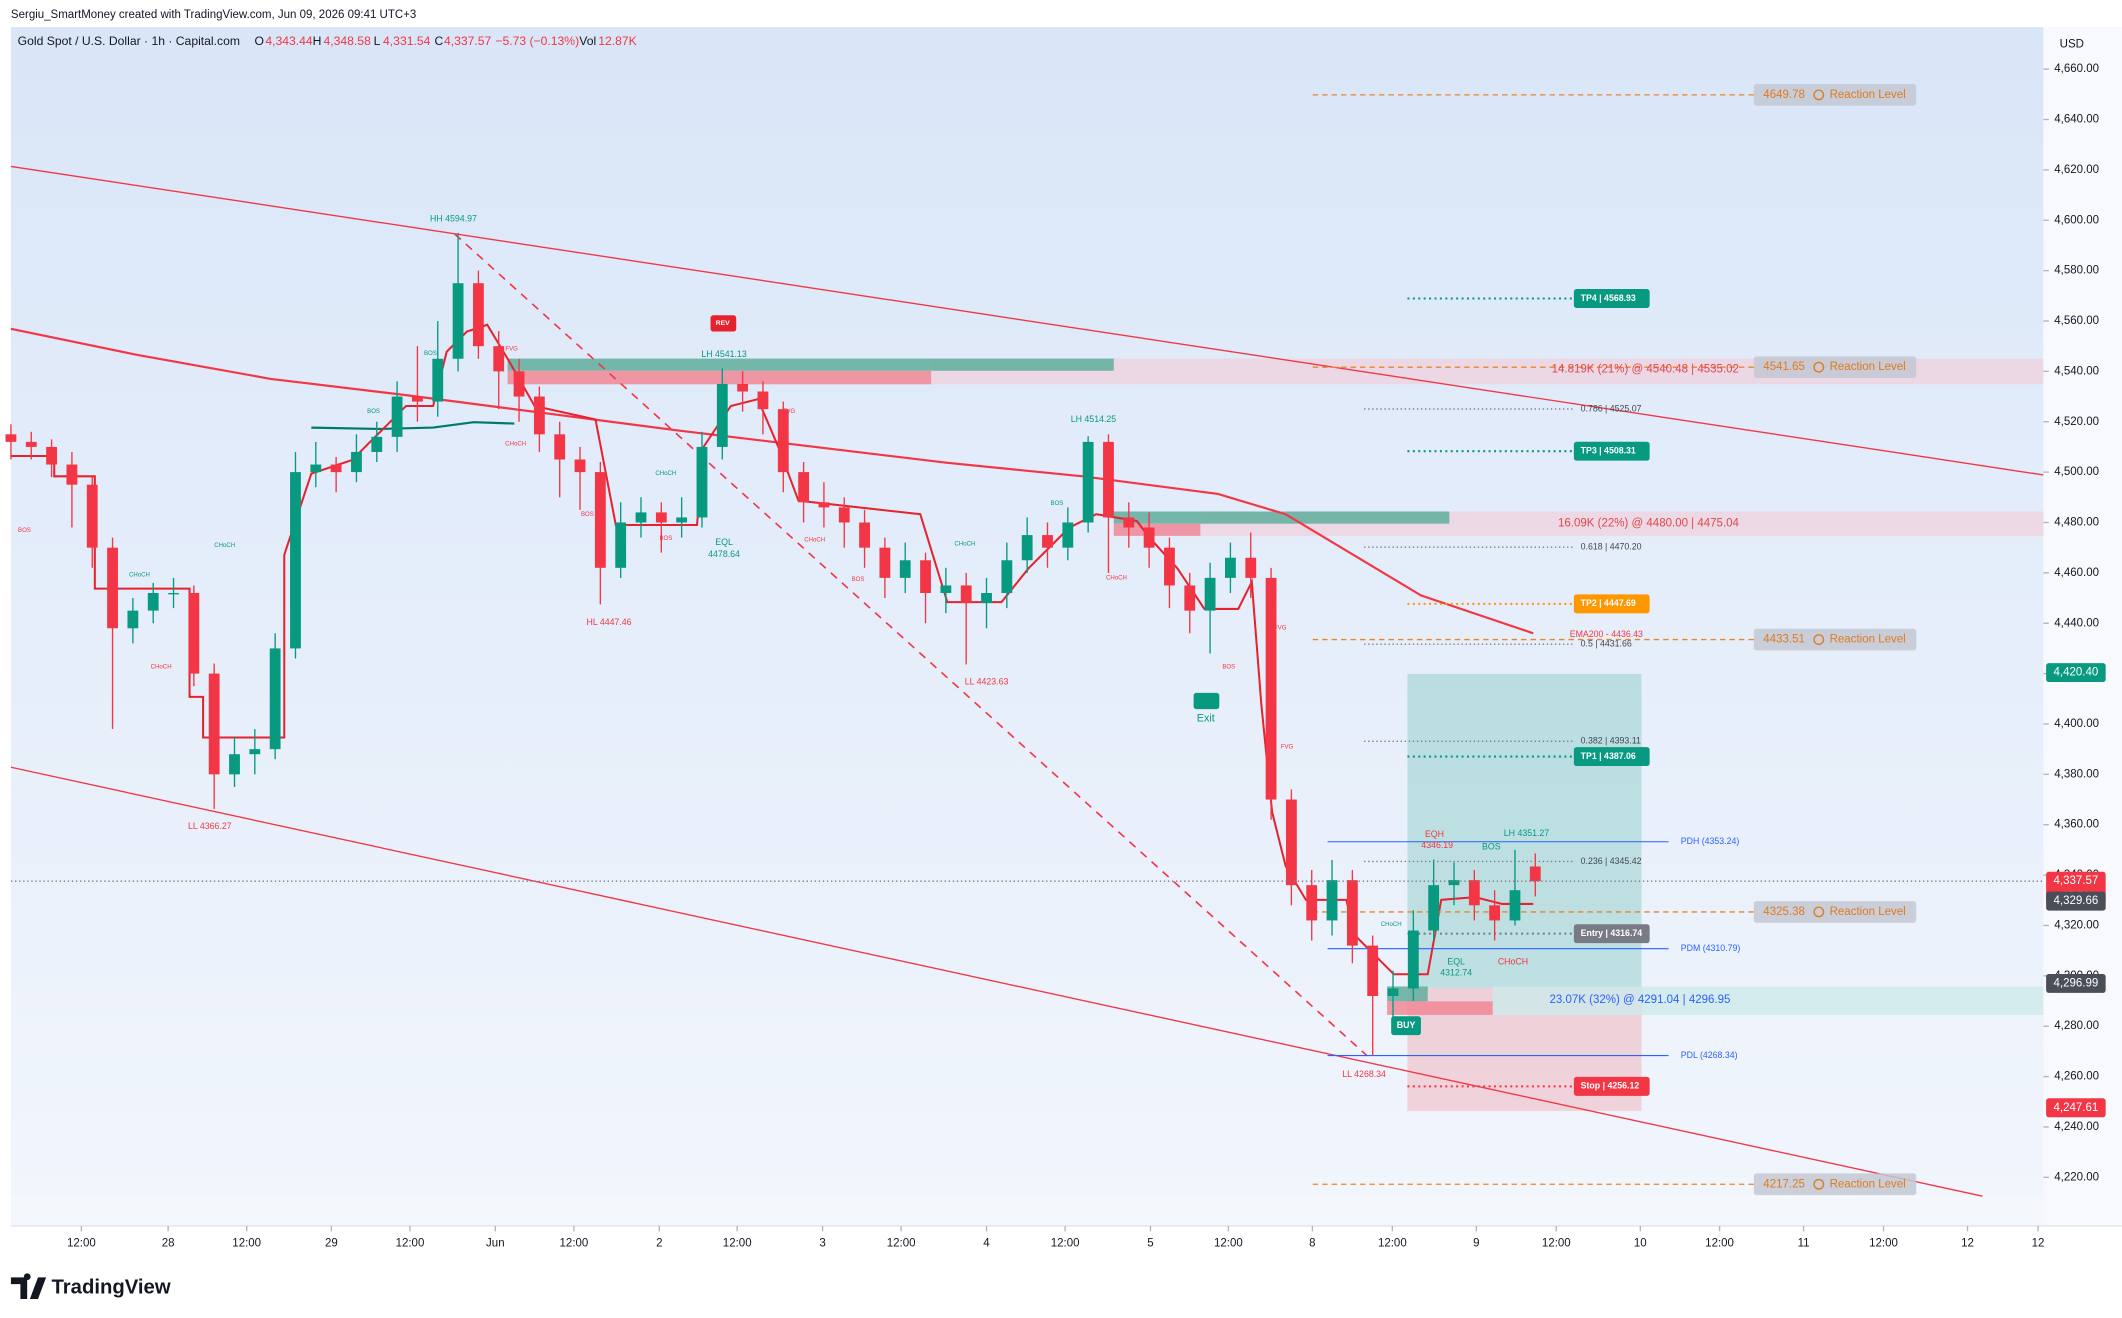  What do you see at coordinates (2076, 69) in the screenshot?
I see `y-tick-label: 4,660.00` at bounding box center [2076, 69].